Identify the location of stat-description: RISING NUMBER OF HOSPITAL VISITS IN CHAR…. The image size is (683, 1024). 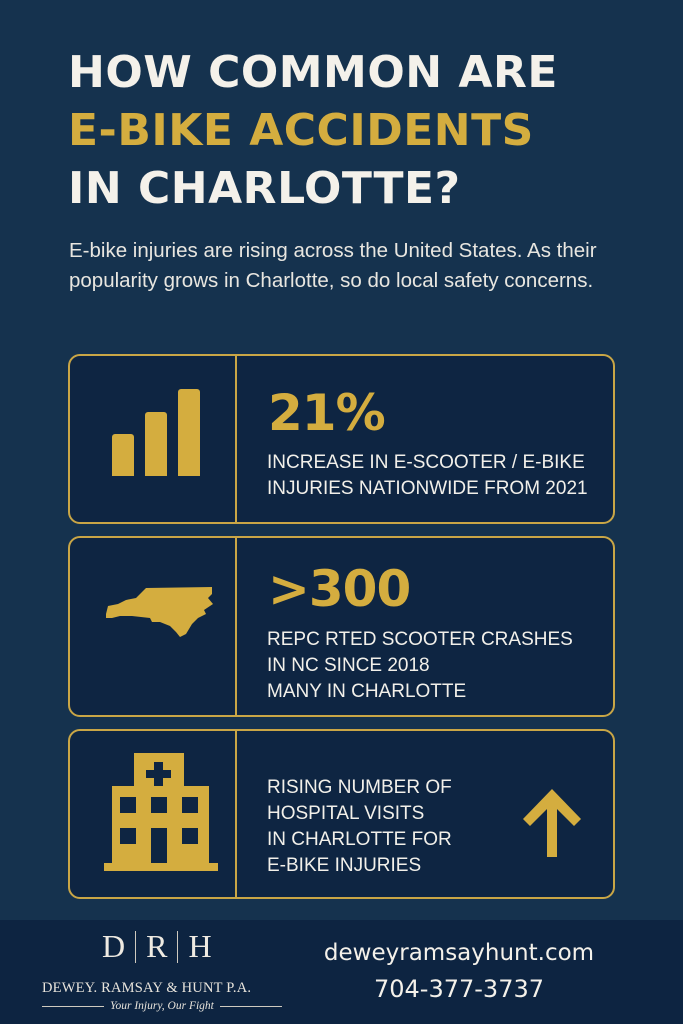
(359, 826).